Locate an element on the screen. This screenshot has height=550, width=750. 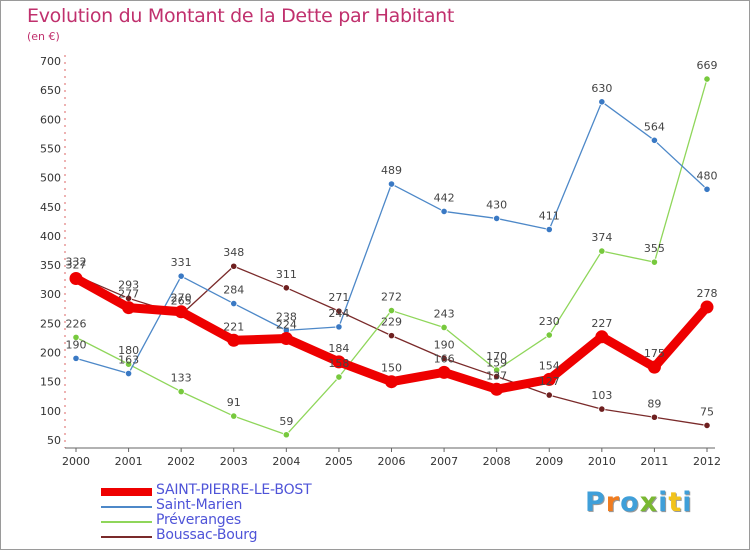
data-label-saint-pierre-le-bost: 270 is located at coordinates (181, 298).